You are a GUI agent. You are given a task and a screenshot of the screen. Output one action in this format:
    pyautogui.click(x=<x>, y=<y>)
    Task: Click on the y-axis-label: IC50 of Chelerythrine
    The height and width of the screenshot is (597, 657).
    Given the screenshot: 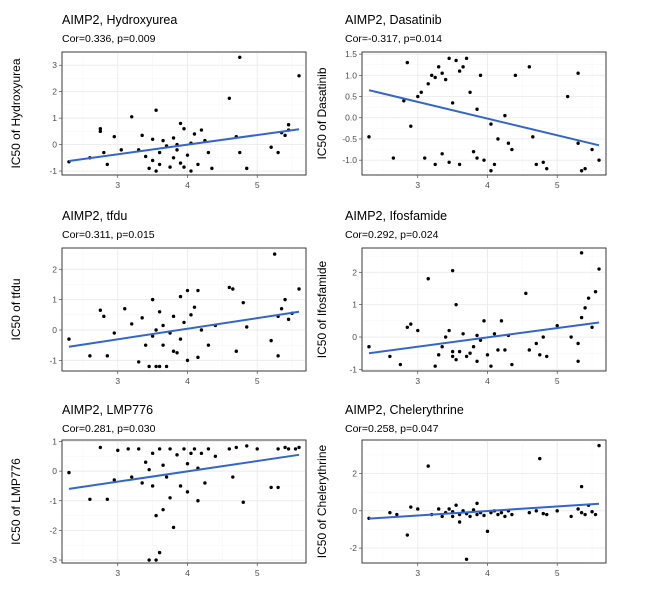 What is the action you would take?
    pyautogui.click(x=322, y=501)
    